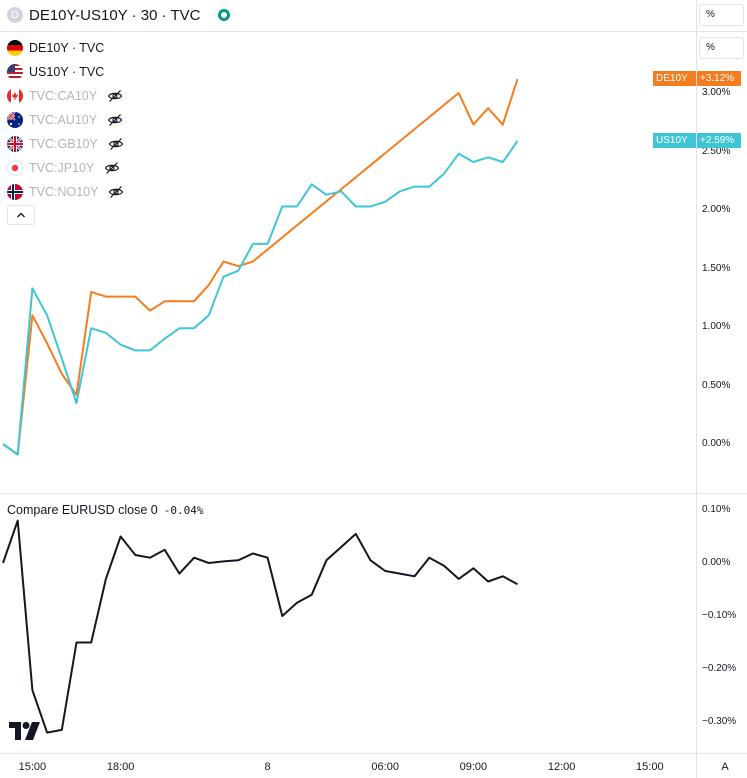 The image size is (747, 778). What do you see at coordinates (716, 268) in the screenshot?
I see `price-axis-label: 1.50%` at bounding box center [716, 268].